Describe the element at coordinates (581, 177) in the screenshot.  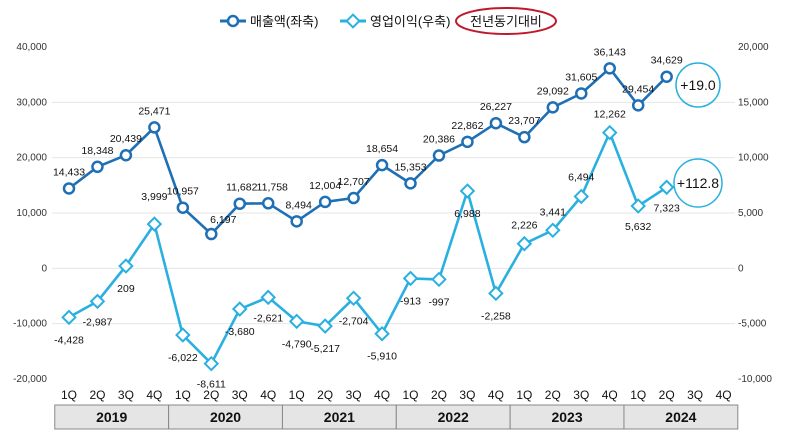
I see `operating-profit-data-label: 6,494` at that location.